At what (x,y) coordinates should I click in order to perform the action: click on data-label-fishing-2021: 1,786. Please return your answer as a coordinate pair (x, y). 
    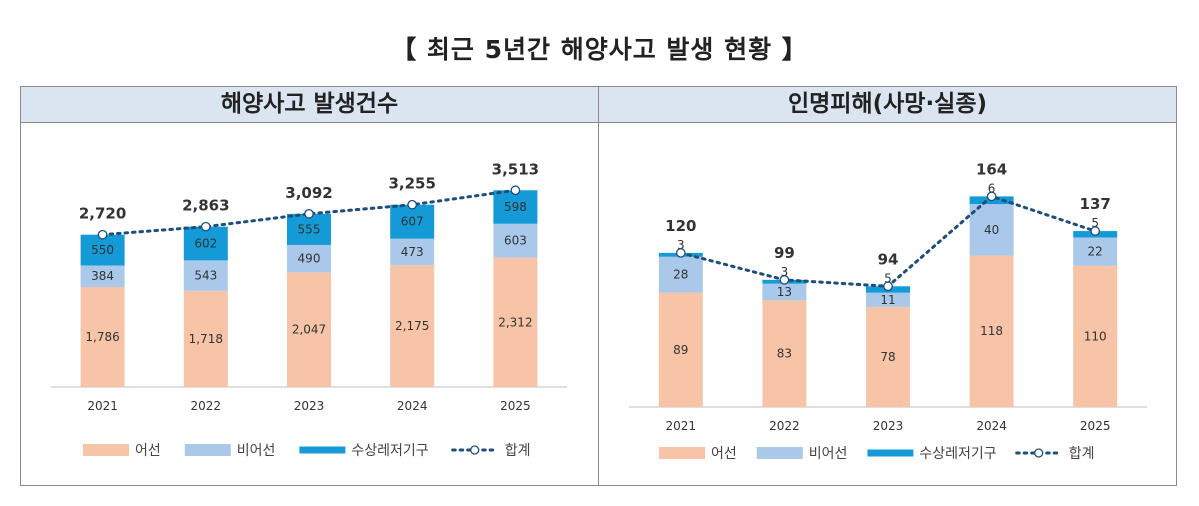
    Looking at the image, I should click on (102, 337).